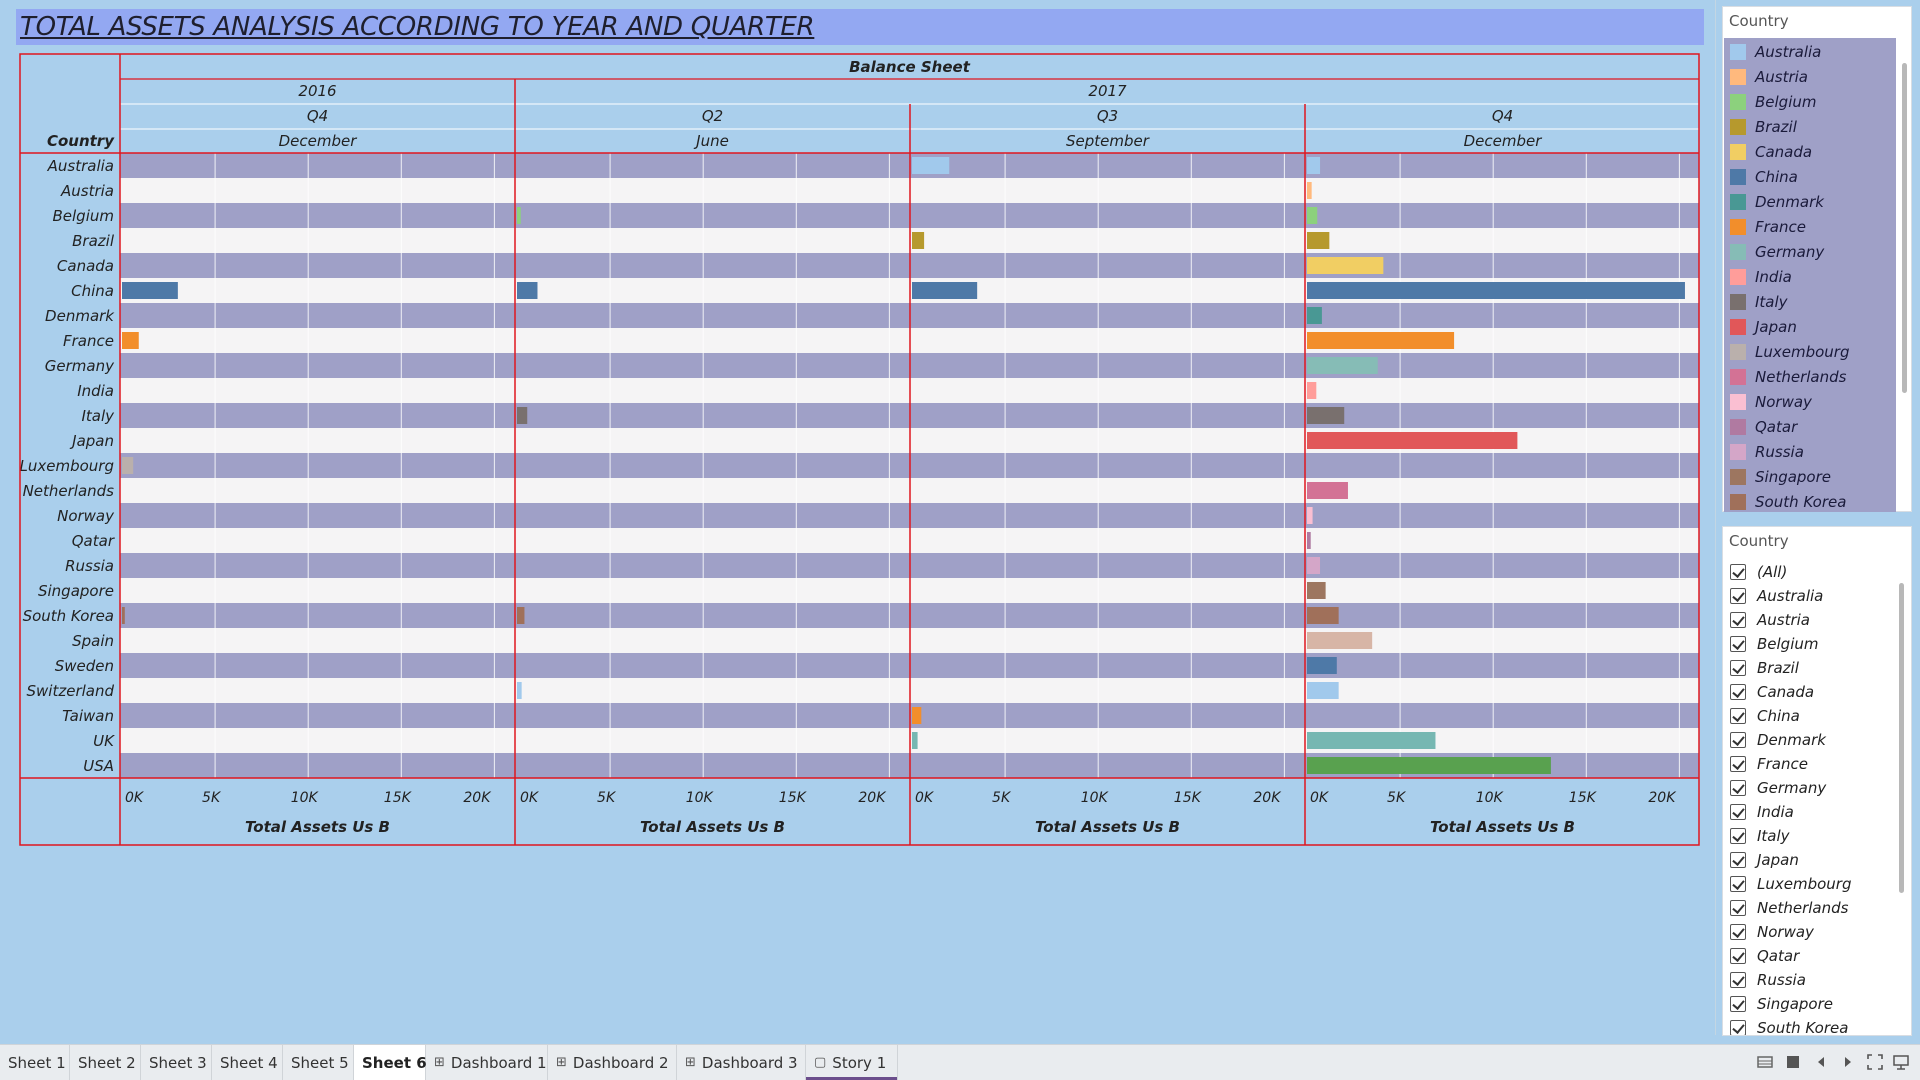  Describe the element at coordinates (1810, 52) in the screenshot. I see `legend-item-australia: Australia` at that location.